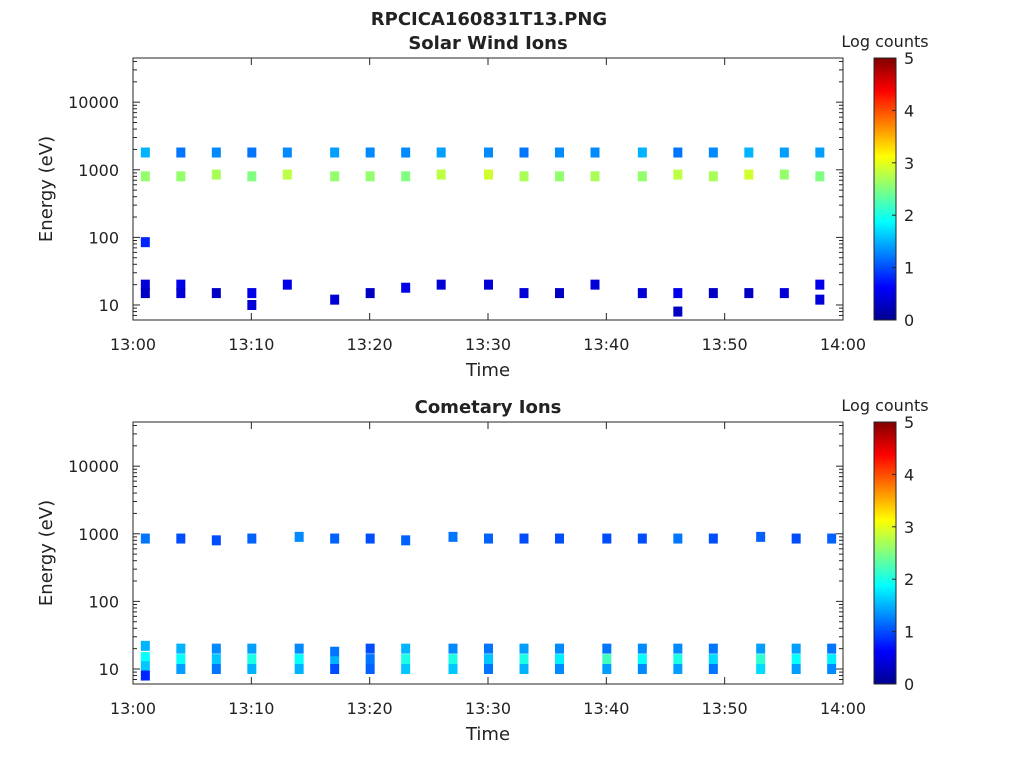  Describe the element at coordinates (909, 579) in the screenshot. I see `colorbar-tick-label: 2` at that location.